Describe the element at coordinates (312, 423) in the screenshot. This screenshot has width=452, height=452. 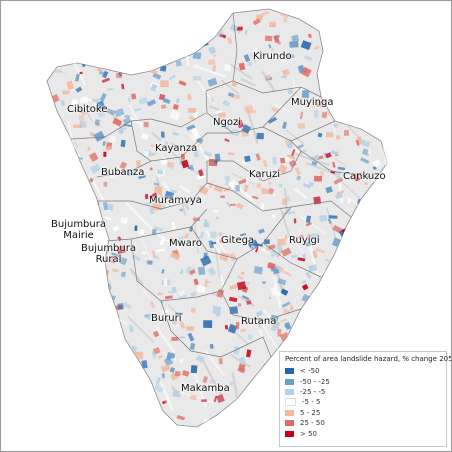
I see `legend-label: 25 - 50` at that location.